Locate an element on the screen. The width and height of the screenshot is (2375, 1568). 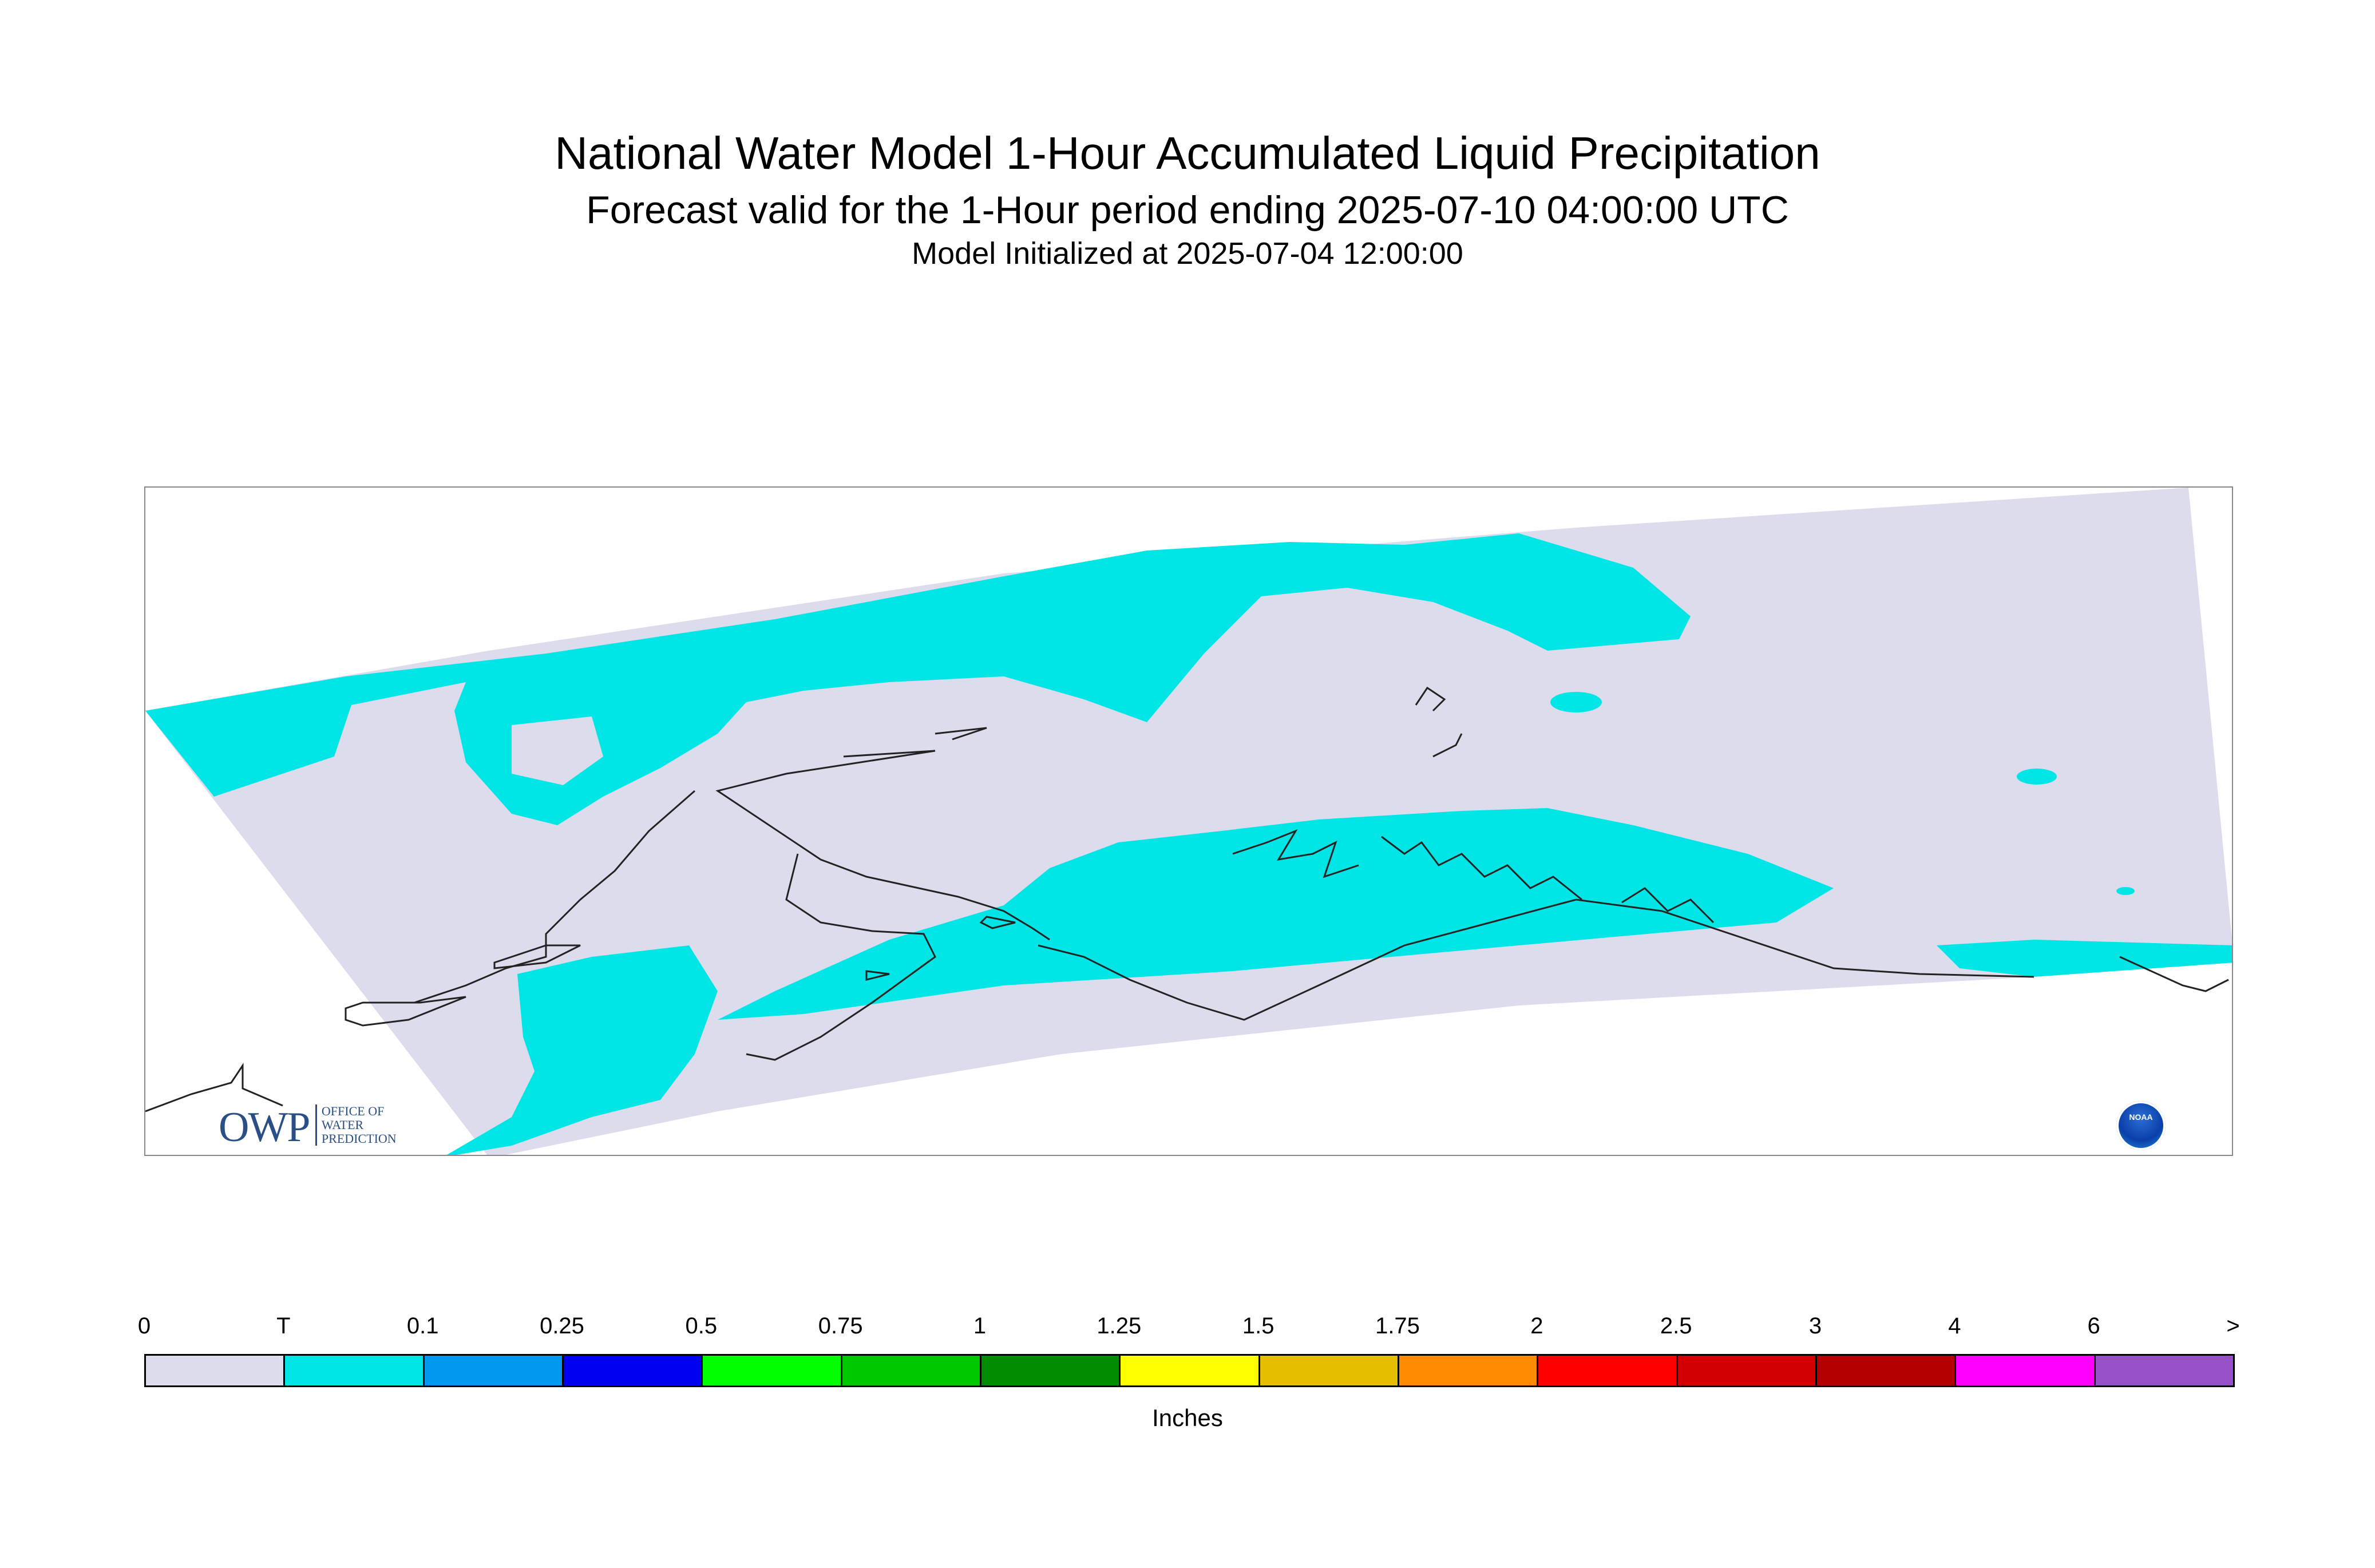
legend-tick-label: 0.1 is located at coordinates (423, 1326).